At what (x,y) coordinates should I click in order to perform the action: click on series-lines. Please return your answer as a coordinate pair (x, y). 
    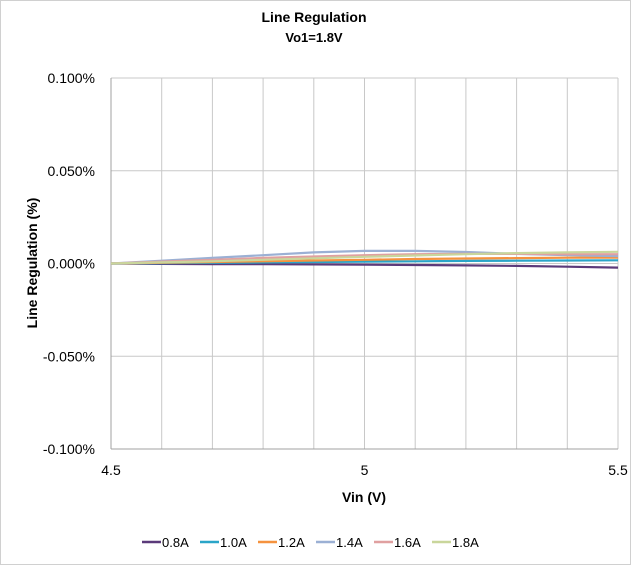
    Looking at the image, I should click on (364, 259).